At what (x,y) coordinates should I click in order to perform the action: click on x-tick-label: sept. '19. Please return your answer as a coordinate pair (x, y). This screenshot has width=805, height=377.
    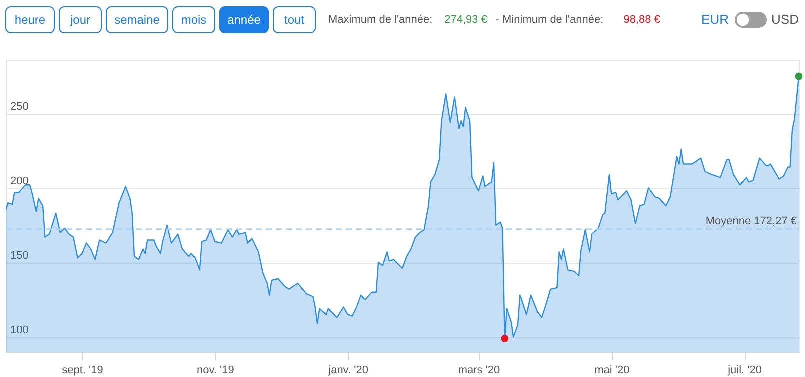
    Looking at the image, I should click on (83, 370).